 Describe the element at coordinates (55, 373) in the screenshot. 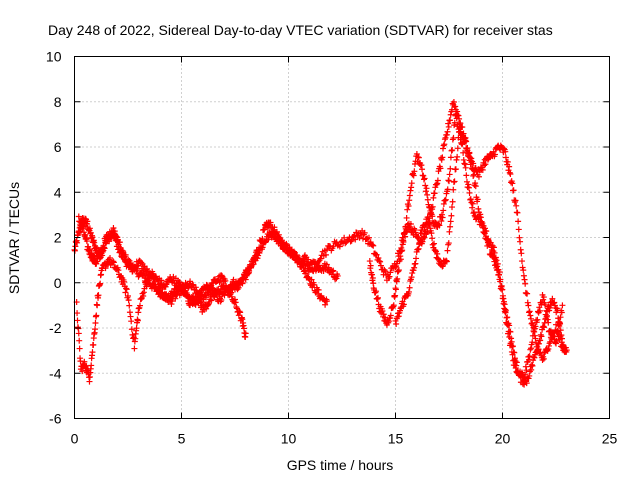

I see `y-tick-label: -4` at that location.